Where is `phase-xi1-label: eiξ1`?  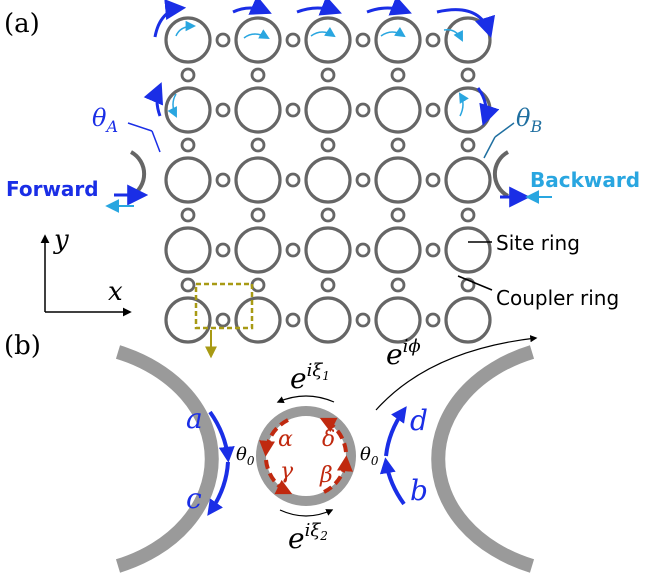 phase-xi1-label: eiξ1 is located at coordinates (310, 377).